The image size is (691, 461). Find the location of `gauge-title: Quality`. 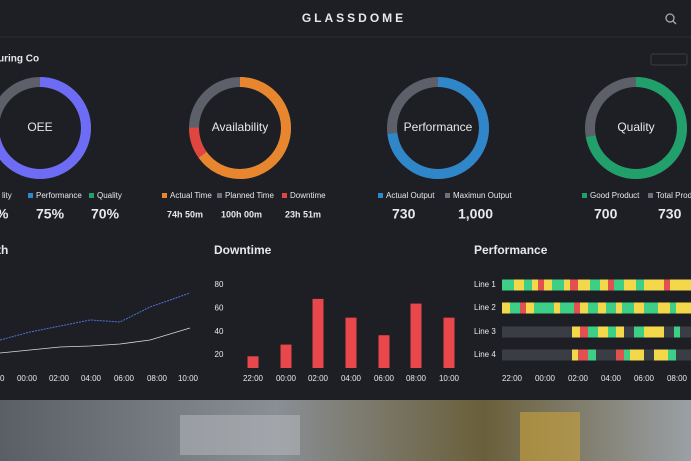

gauge-title: Quality is located at coordinates (635, 127).